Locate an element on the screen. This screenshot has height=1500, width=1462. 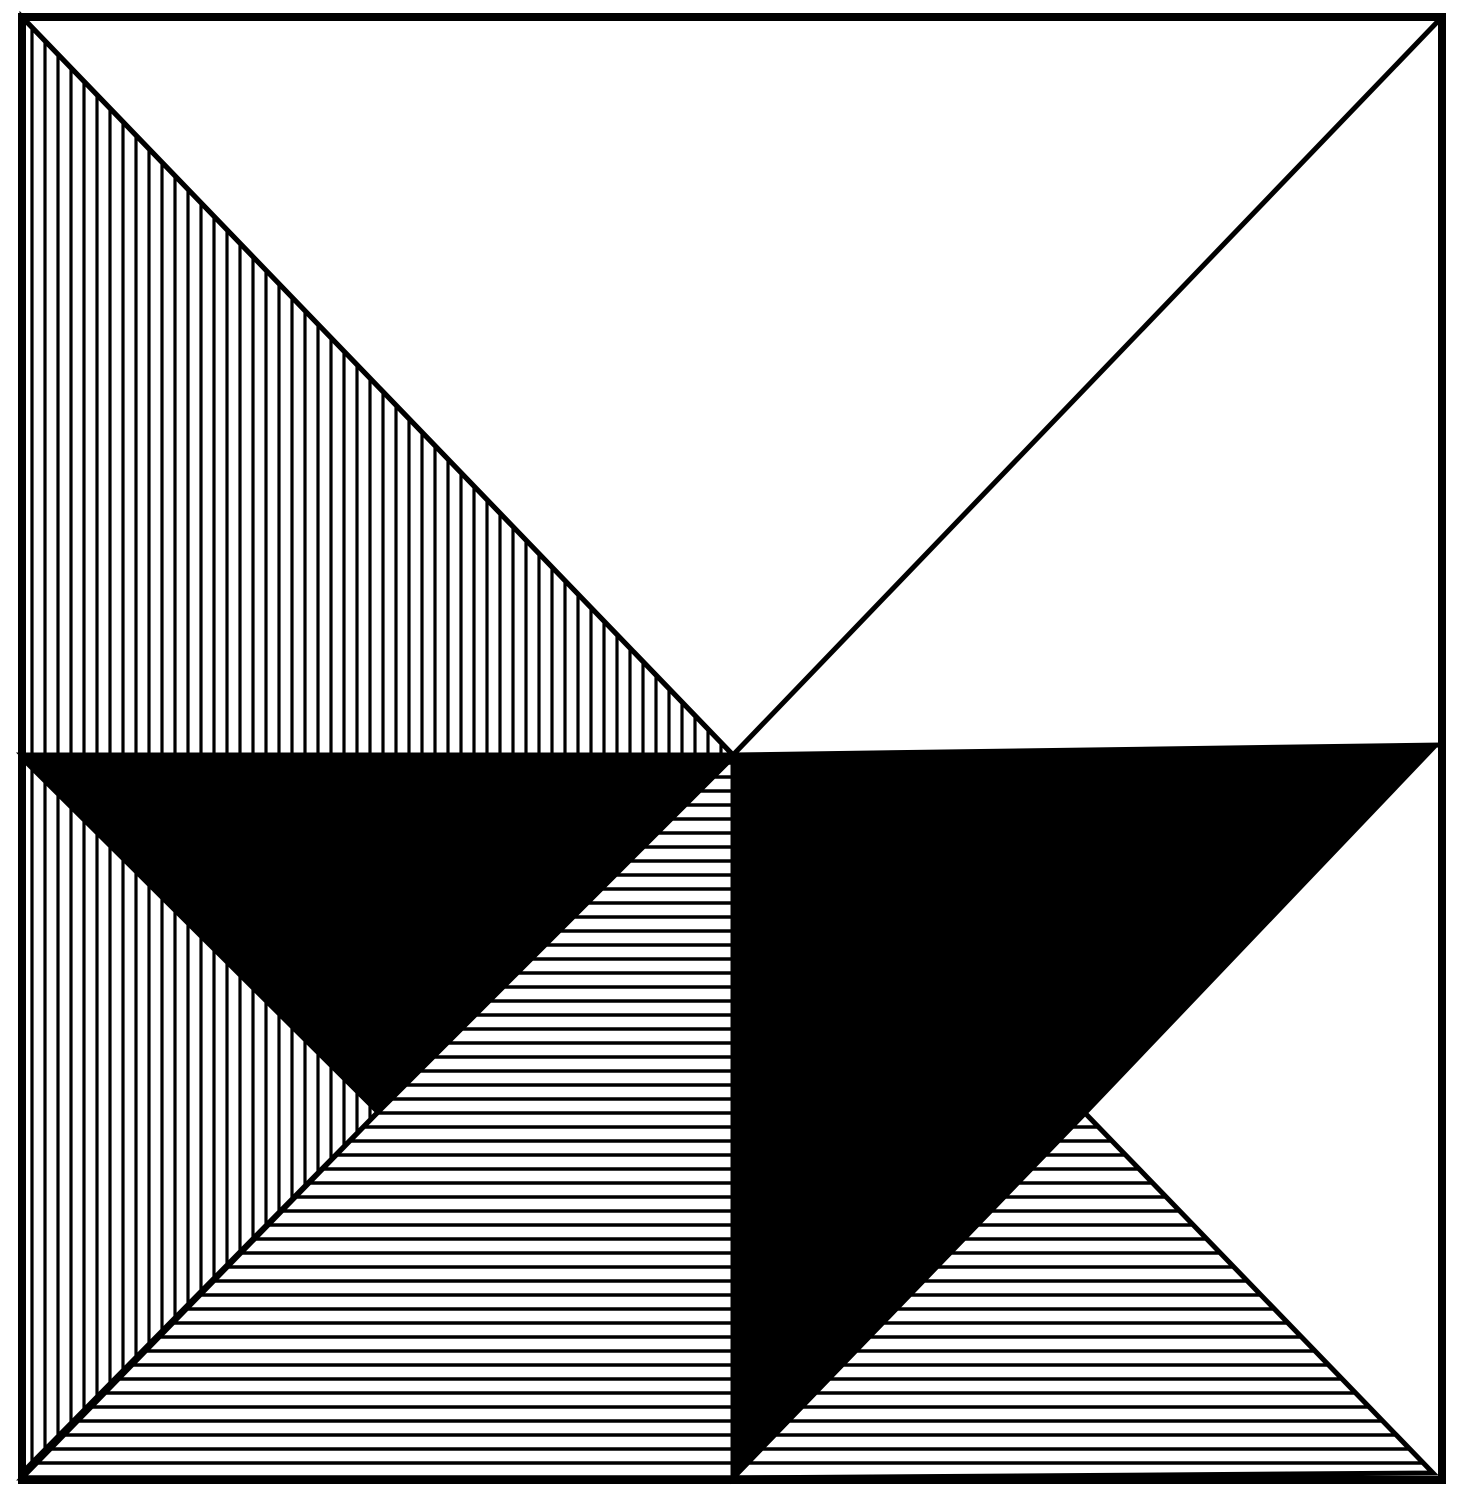
horizontal-right-half-line is located at coordinates (1087, 750).